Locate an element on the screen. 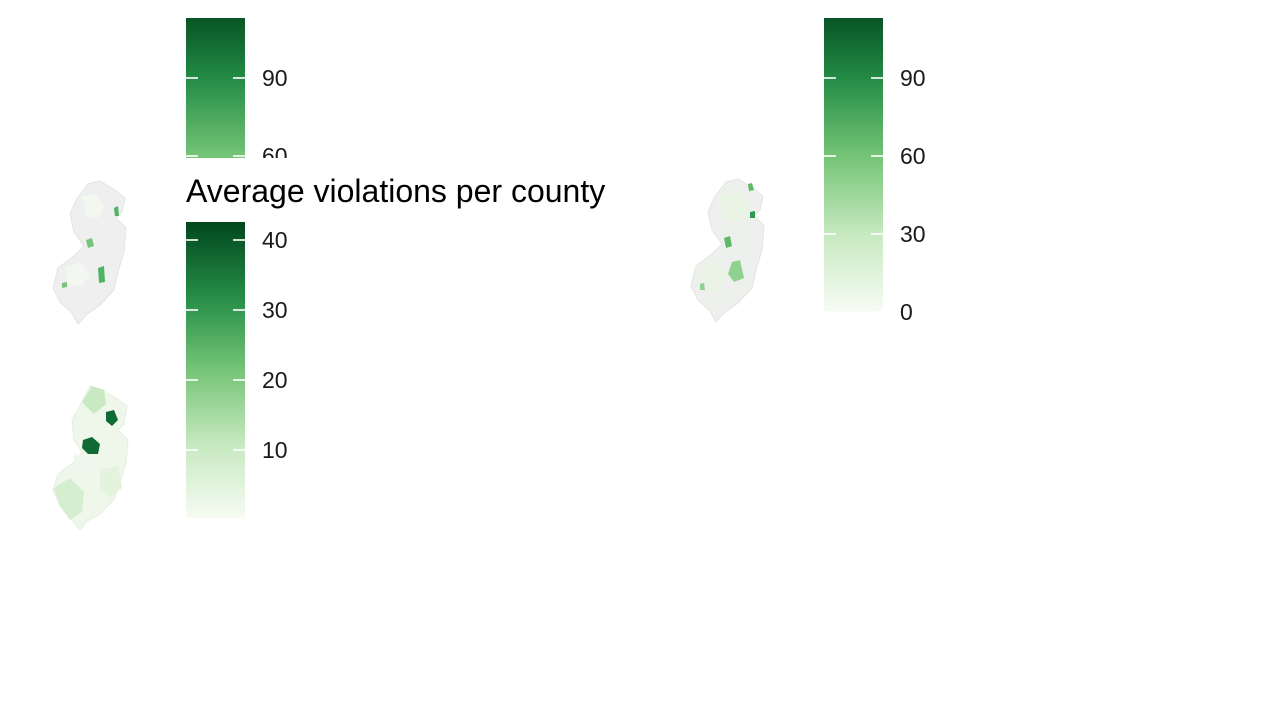 Image resolution: width=1287 pixels, height=720 pixels. legend-2: 0 30 60 90 is located at coordinates (875, 171).